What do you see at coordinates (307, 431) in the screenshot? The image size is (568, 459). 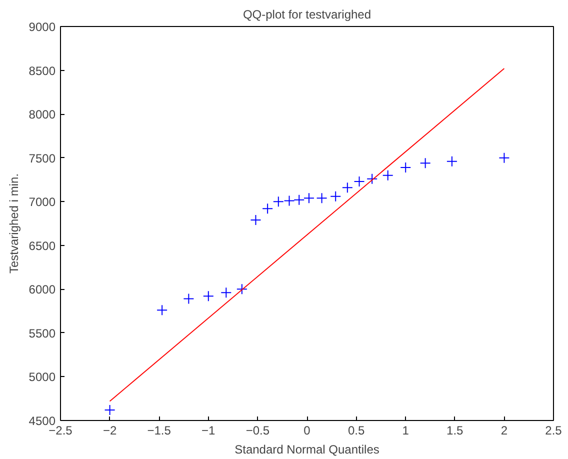 I see `x-tick-label: 0` at bounding box center [307, 431].